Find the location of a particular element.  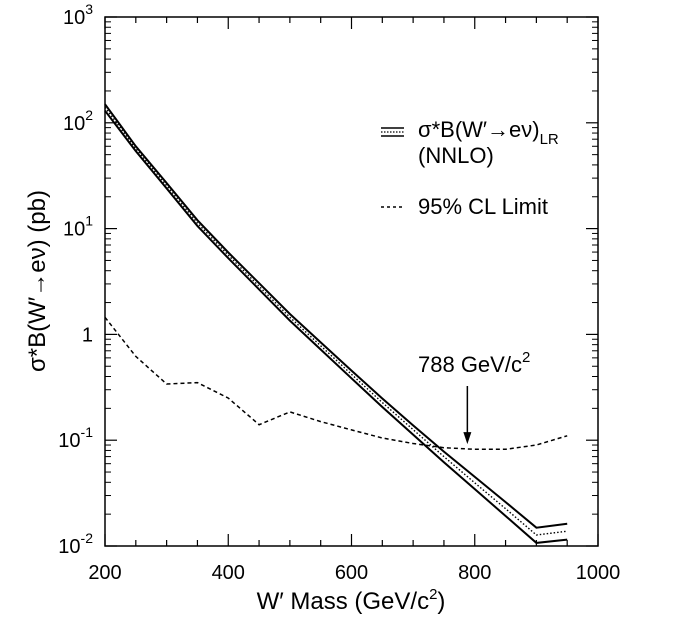

y-tick-exponent: -1 is located at coordinates (87, 432).